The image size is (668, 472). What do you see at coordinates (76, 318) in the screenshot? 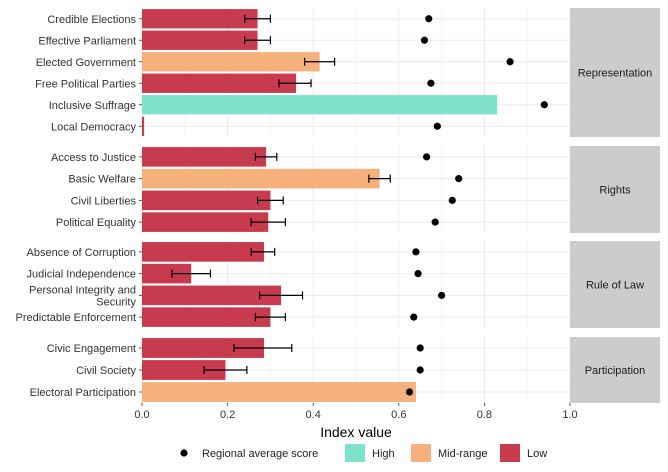
I see `category-label: Predictable Enforcement` at bounding box center [76, 318].